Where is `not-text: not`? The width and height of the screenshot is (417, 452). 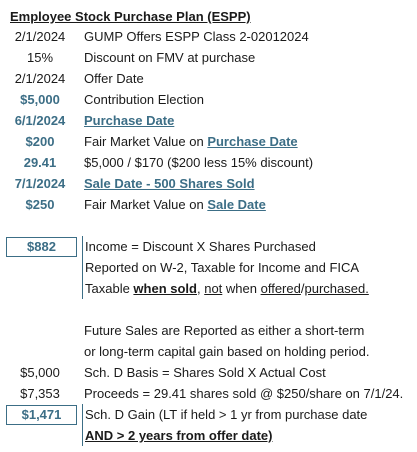 not-text: not is located at coordinates (213, 288).